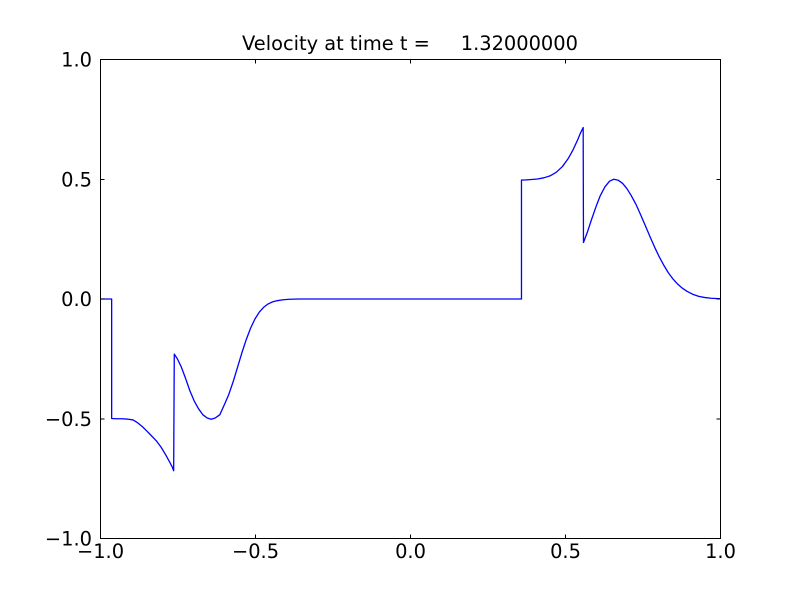  Describe the element at coordinates (255, 551) in the screenshot. I see `x-tick-label: −0.5` at that location.